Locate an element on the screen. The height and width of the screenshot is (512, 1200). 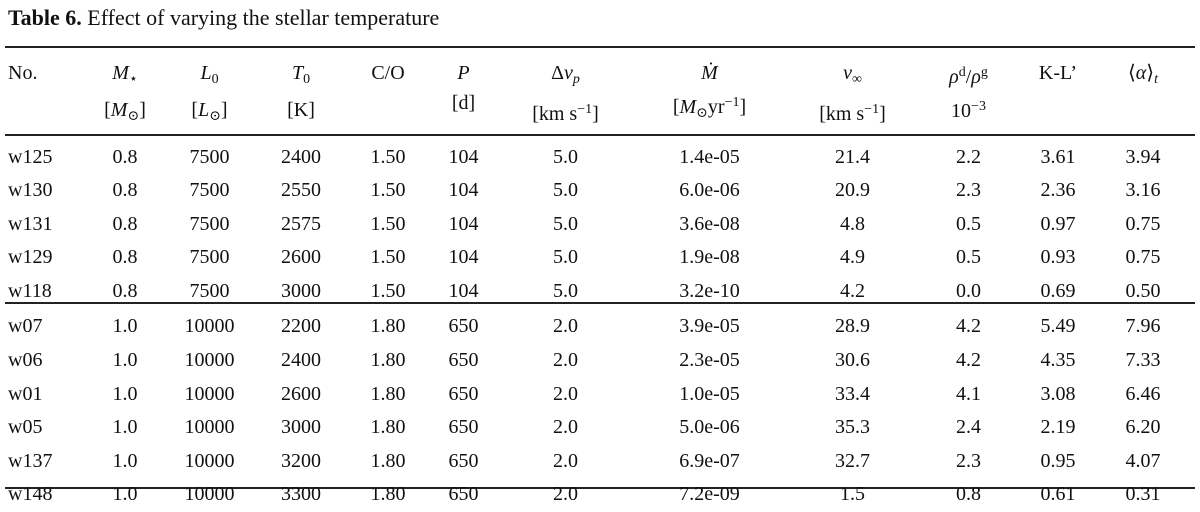
col-header-dvp: Δvp [km s−1] is located at coordinates (565, 93).